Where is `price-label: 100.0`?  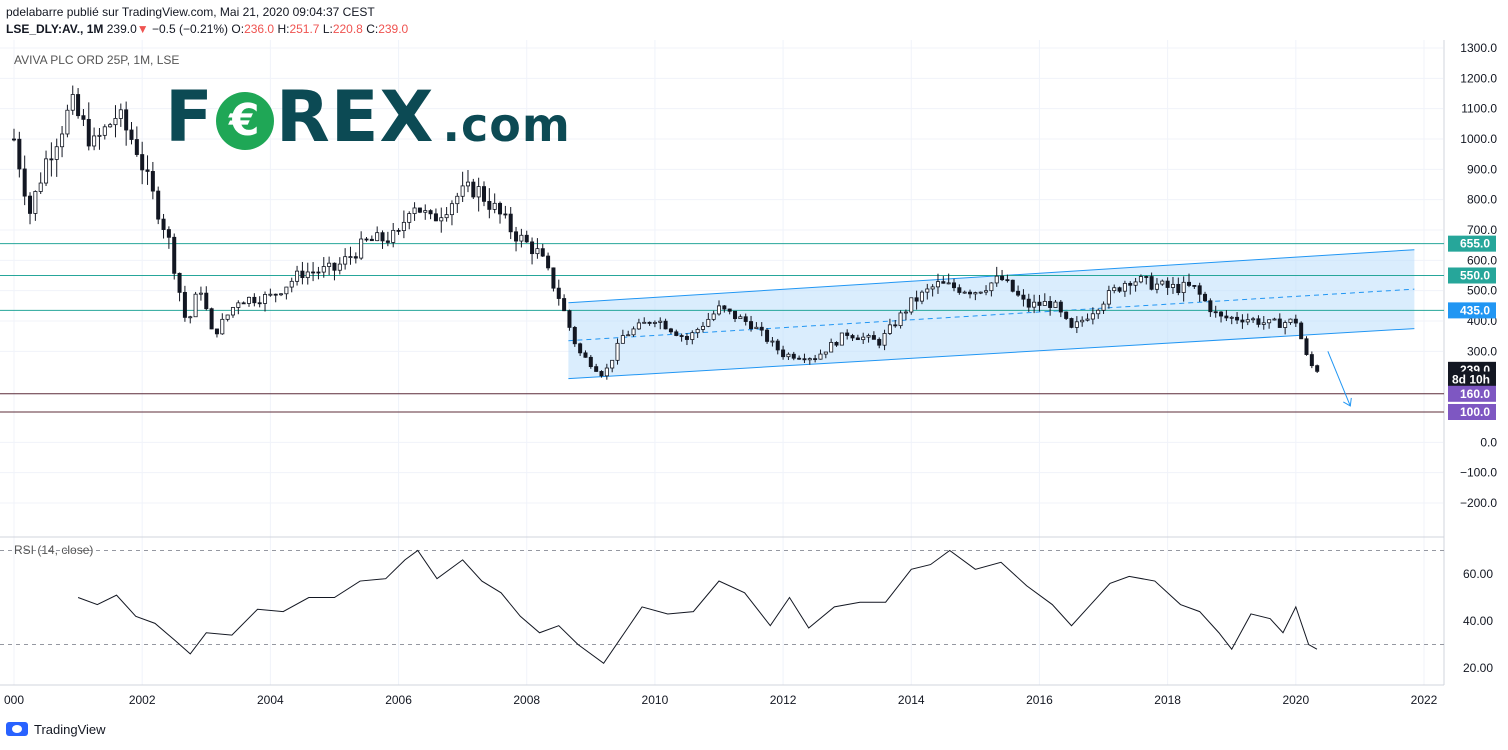
price-label: 100.0 is located at coordinates (1475, 412).